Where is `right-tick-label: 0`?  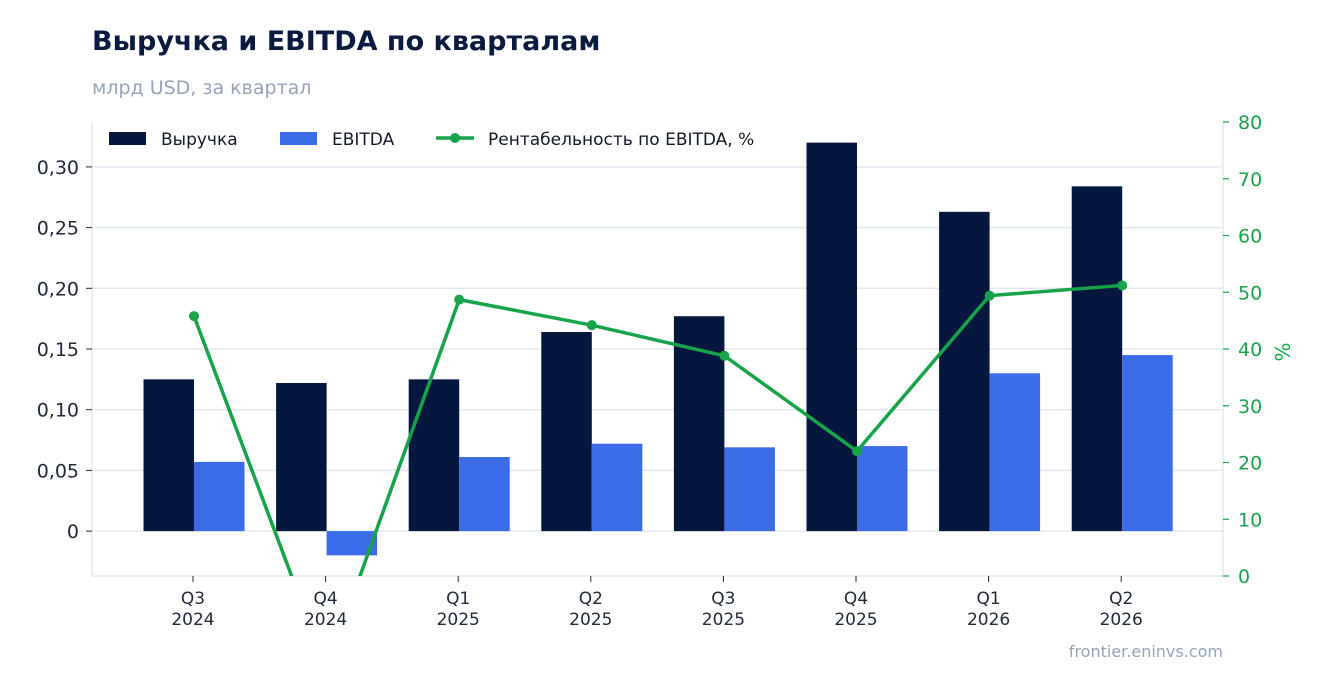 right-tick-label: 0 is located at coordinates (1244, 577).